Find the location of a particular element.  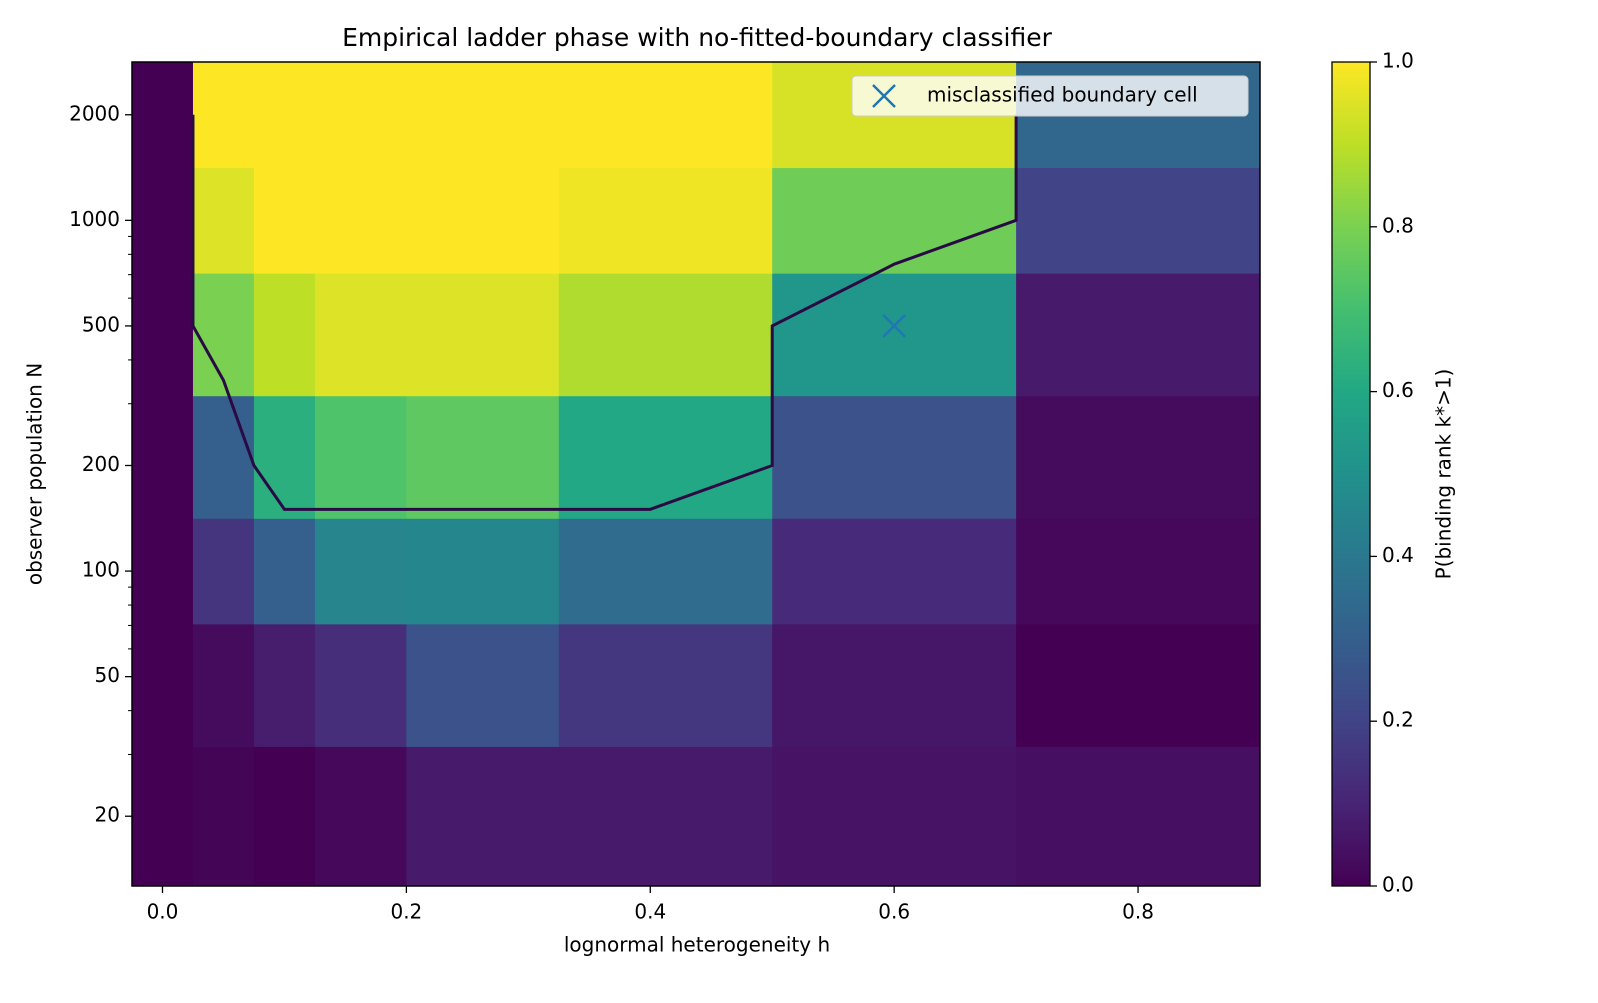

colorbar-tick-label: 0.4 is located at coordinates (1398, 555).